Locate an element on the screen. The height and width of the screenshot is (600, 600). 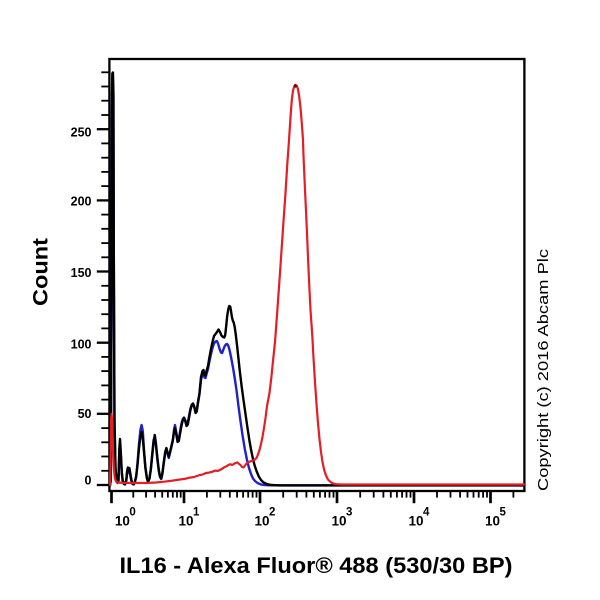
svg-text: 3 is located at coordinates (349, 512).